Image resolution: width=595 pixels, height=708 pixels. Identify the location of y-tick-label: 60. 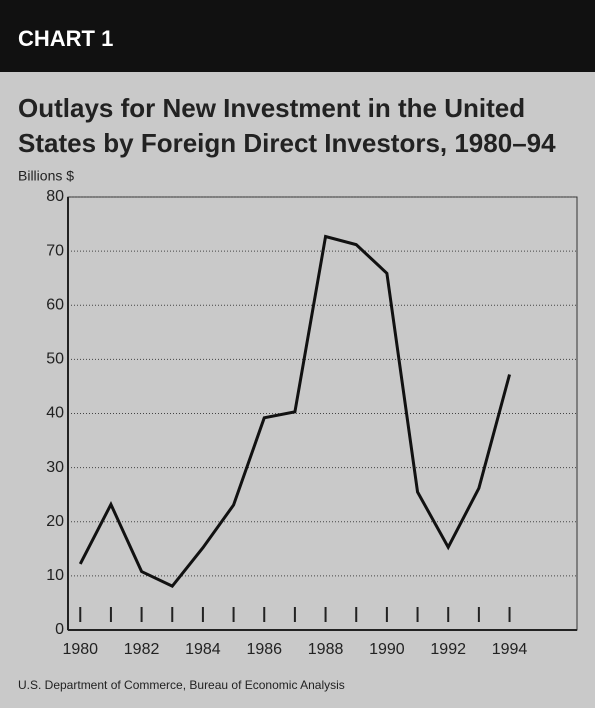
(55, 304).